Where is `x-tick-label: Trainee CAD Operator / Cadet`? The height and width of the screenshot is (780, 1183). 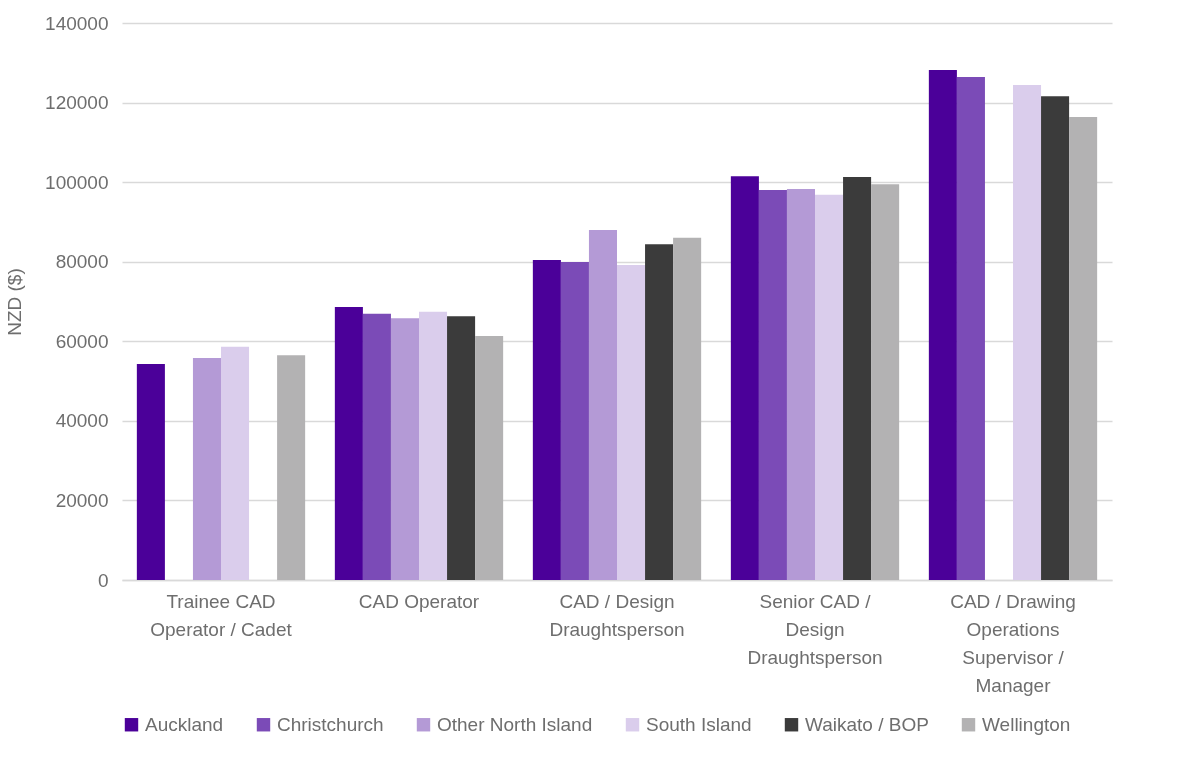
x-tick-label: Trainee CAD Operator / Cadet is located at coordinates (221, 615).